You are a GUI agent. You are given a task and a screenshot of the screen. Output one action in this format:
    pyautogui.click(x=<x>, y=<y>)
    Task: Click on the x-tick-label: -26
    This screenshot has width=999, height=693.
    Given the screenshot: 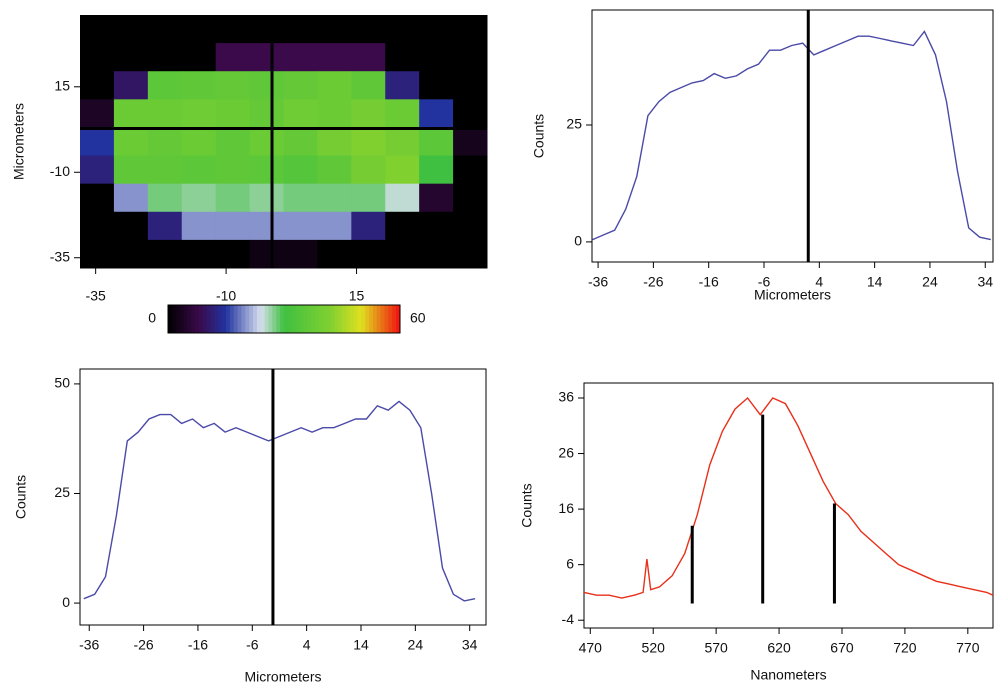 What is the action you would take?
    pyautogui.click(x=143, y=645)
    